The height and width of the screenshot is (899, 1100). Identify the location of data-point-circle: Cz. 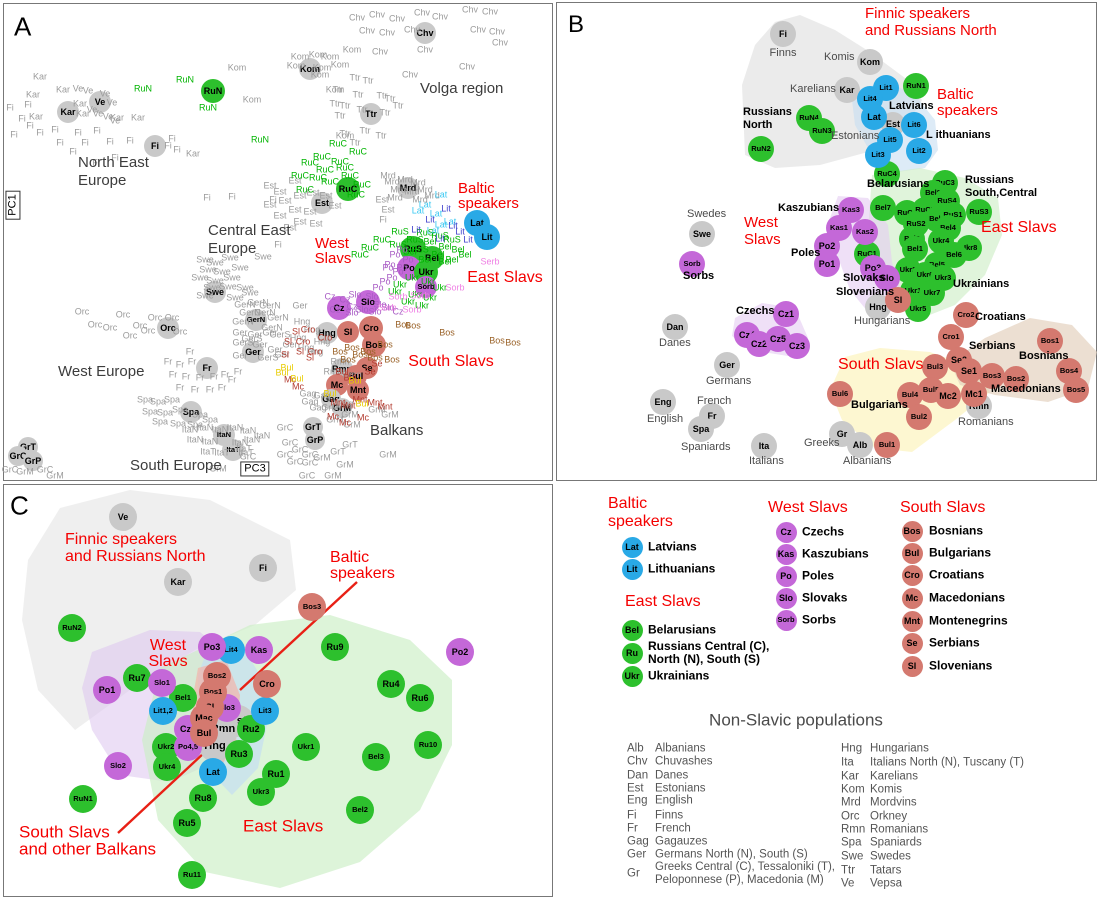
(786, 532).